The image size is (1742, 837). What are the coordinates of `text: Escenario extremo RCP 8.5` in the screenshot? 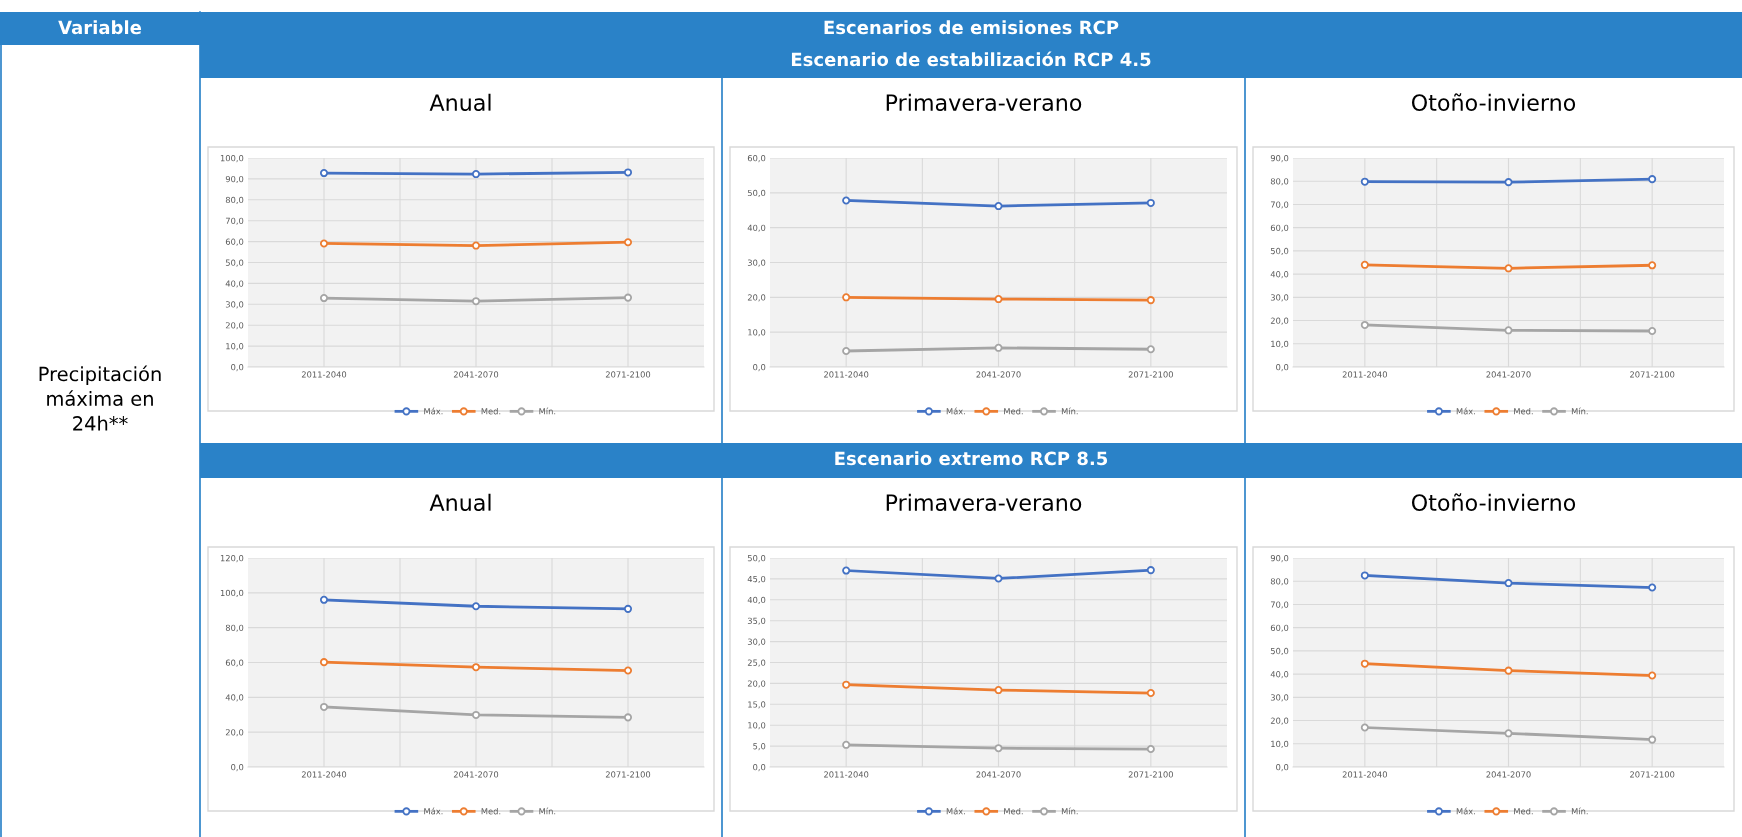 It's located at (971, 458).